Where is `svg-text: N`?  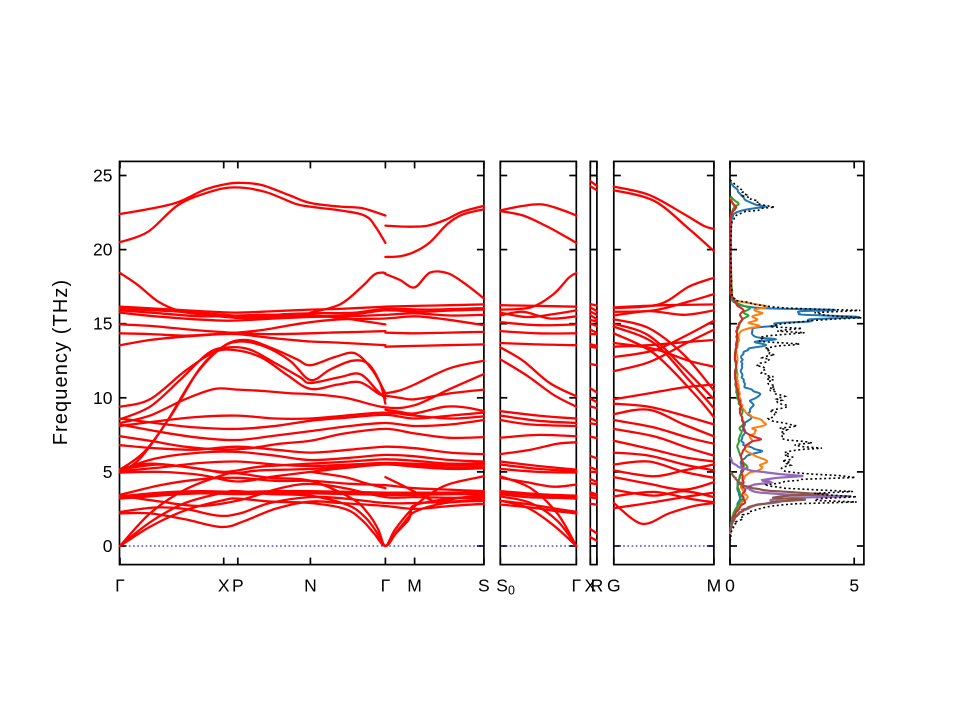
svg-text: N is located at coordinates (310, 586).